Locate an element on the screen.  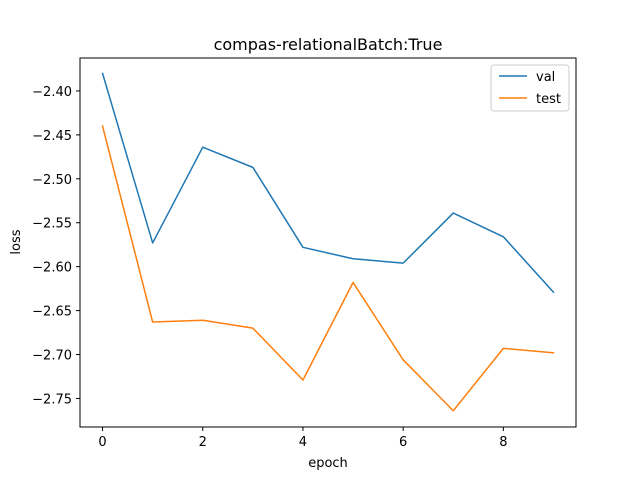
y-tick-label: −2.45 is located at coordinates (52, 136).